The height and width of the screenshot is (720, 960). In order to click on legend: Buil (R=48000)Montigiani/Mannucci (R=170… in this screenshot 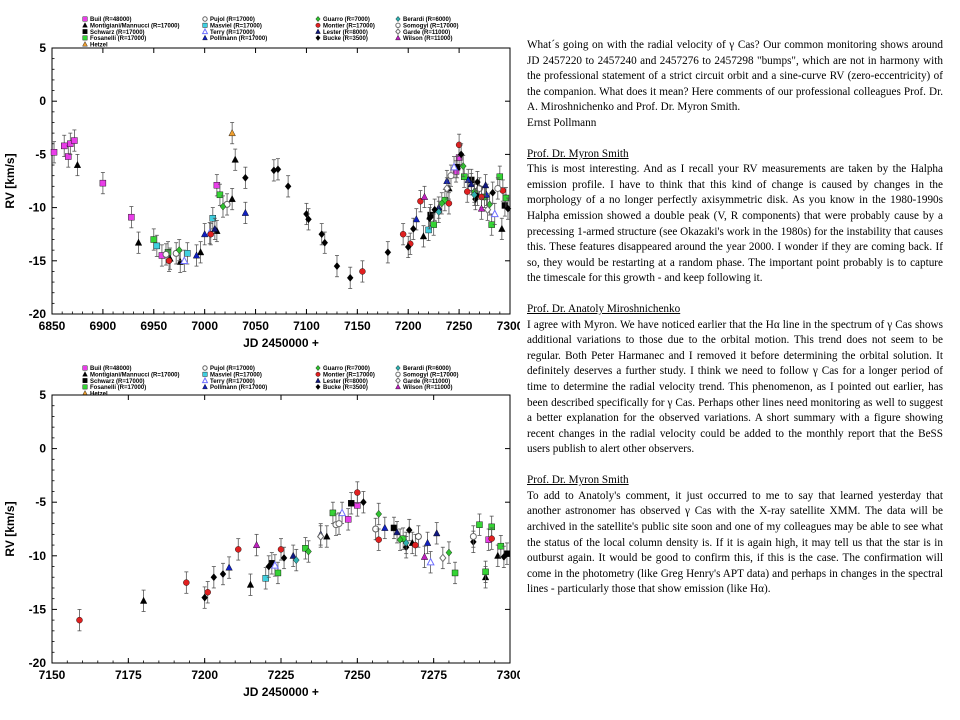, I will do `click(270, 32)`.